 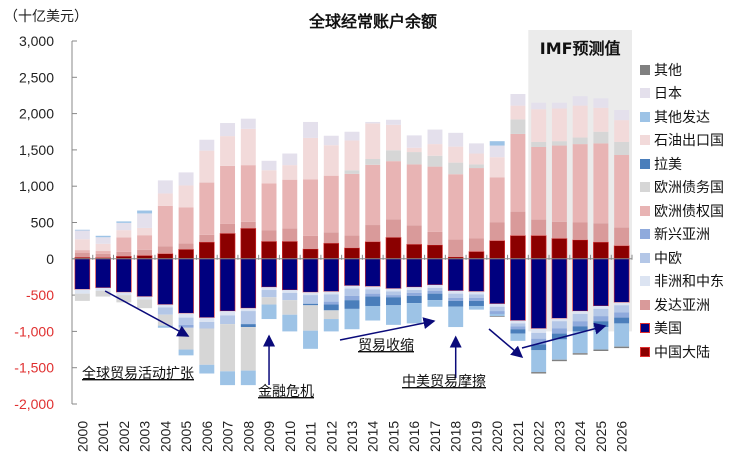 What do you see at coordinates (435, 436) in the screenshot?
I see `x-tick-label: 2017` at bounding box center [435, 436].